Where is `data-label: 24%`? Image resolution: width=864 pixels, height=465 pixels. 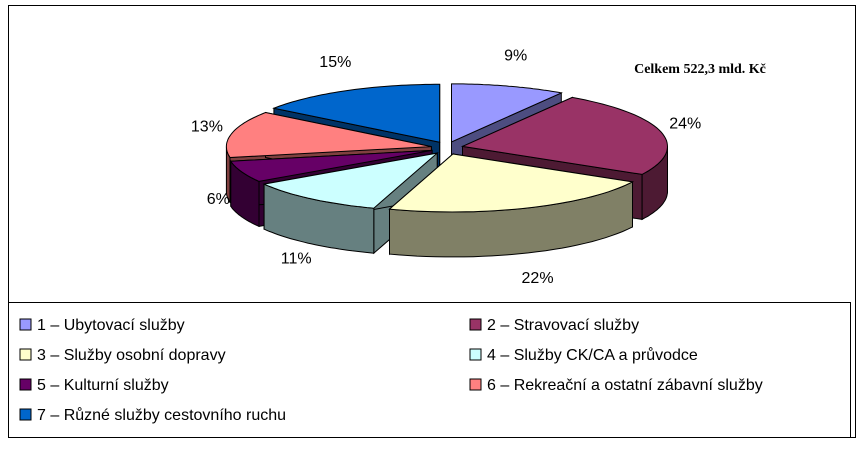
data-label: 24% is located at coordinates (685, 123).